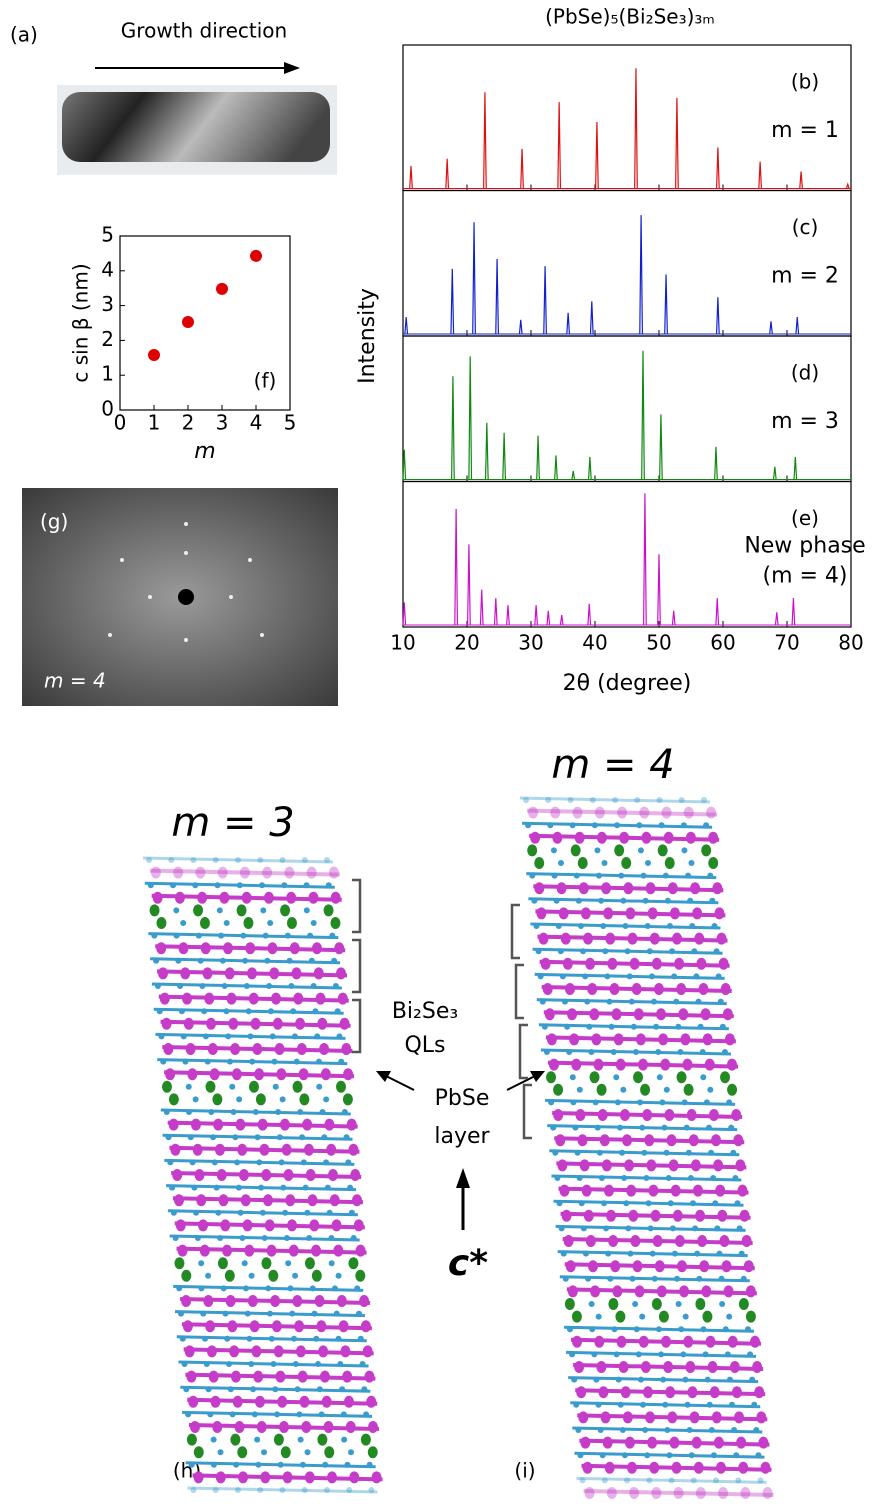  Describe the element at coordinates (107, 269) in the screenshot. I see `y-tick-label: 4` at that location.